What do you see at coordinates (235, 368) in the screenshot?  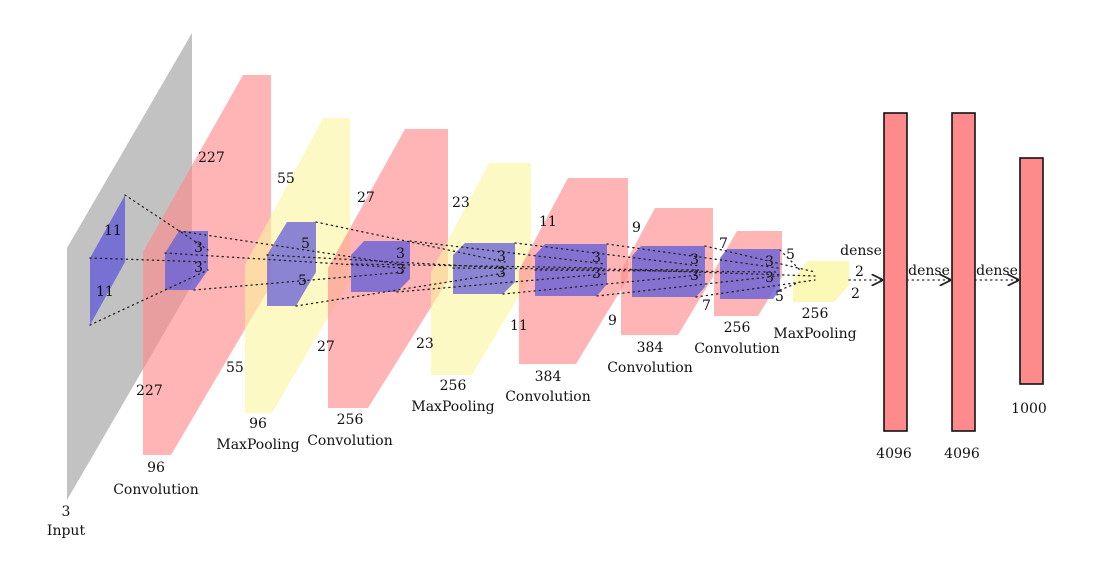 I see `pool1-bottom-label: 55` at bounding box center [235, 368].